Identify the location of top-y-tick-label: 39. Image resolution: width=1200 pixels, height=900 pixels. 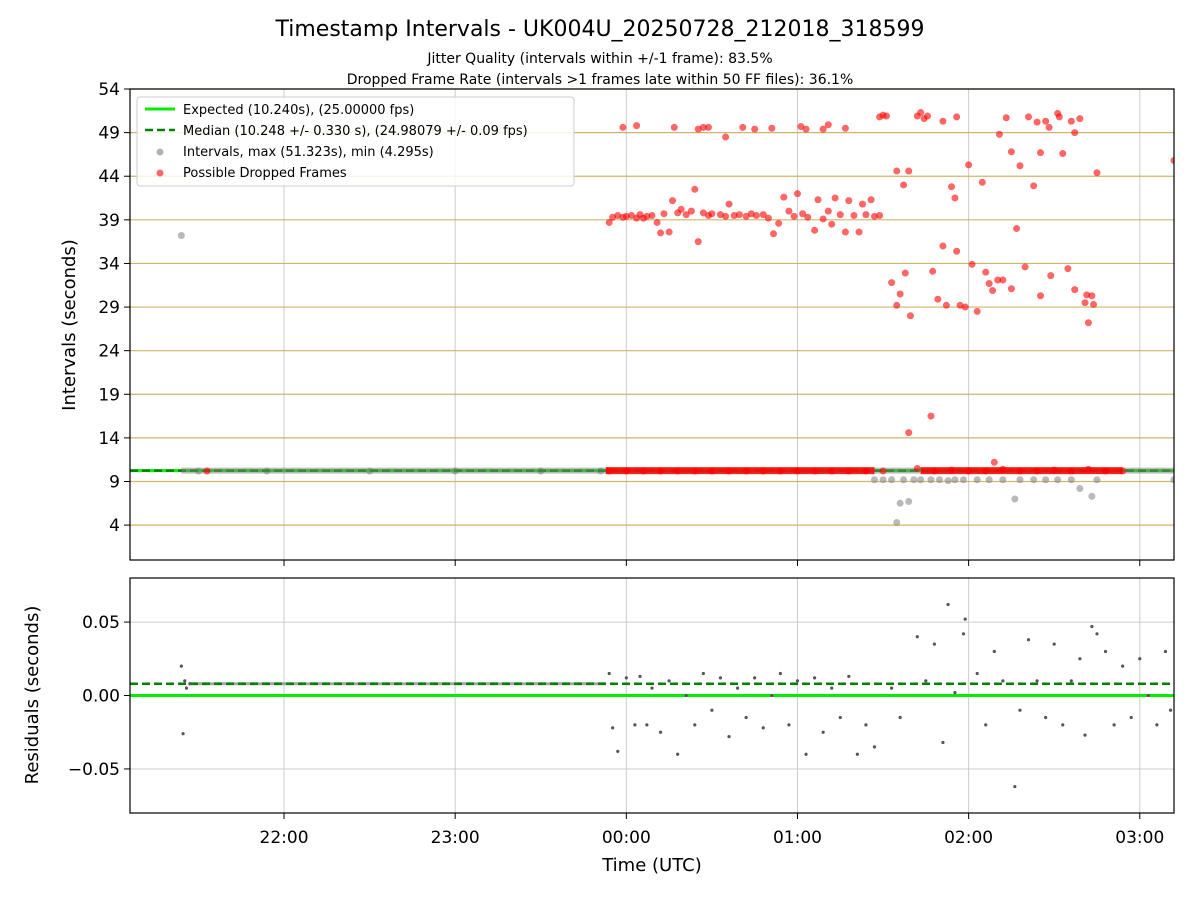
(109, 221).